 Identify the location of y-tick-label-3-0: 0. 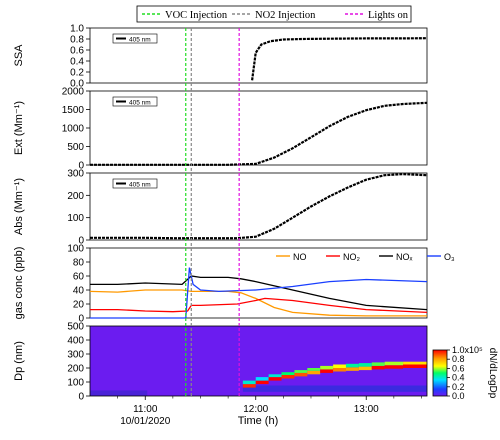
(81, 319).